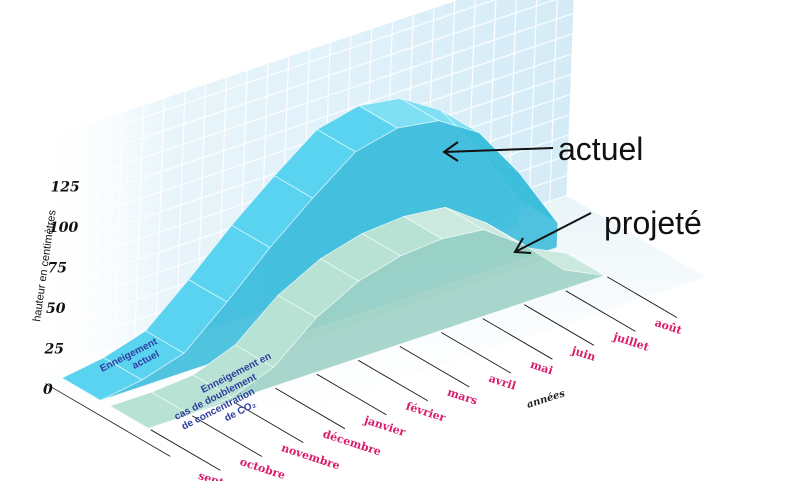 The image size is (802, 485). What do you see at coordinates (385, 426) in the screenshot?
I see `month-label-janvier: janvier` at bounding box center [385, 426].